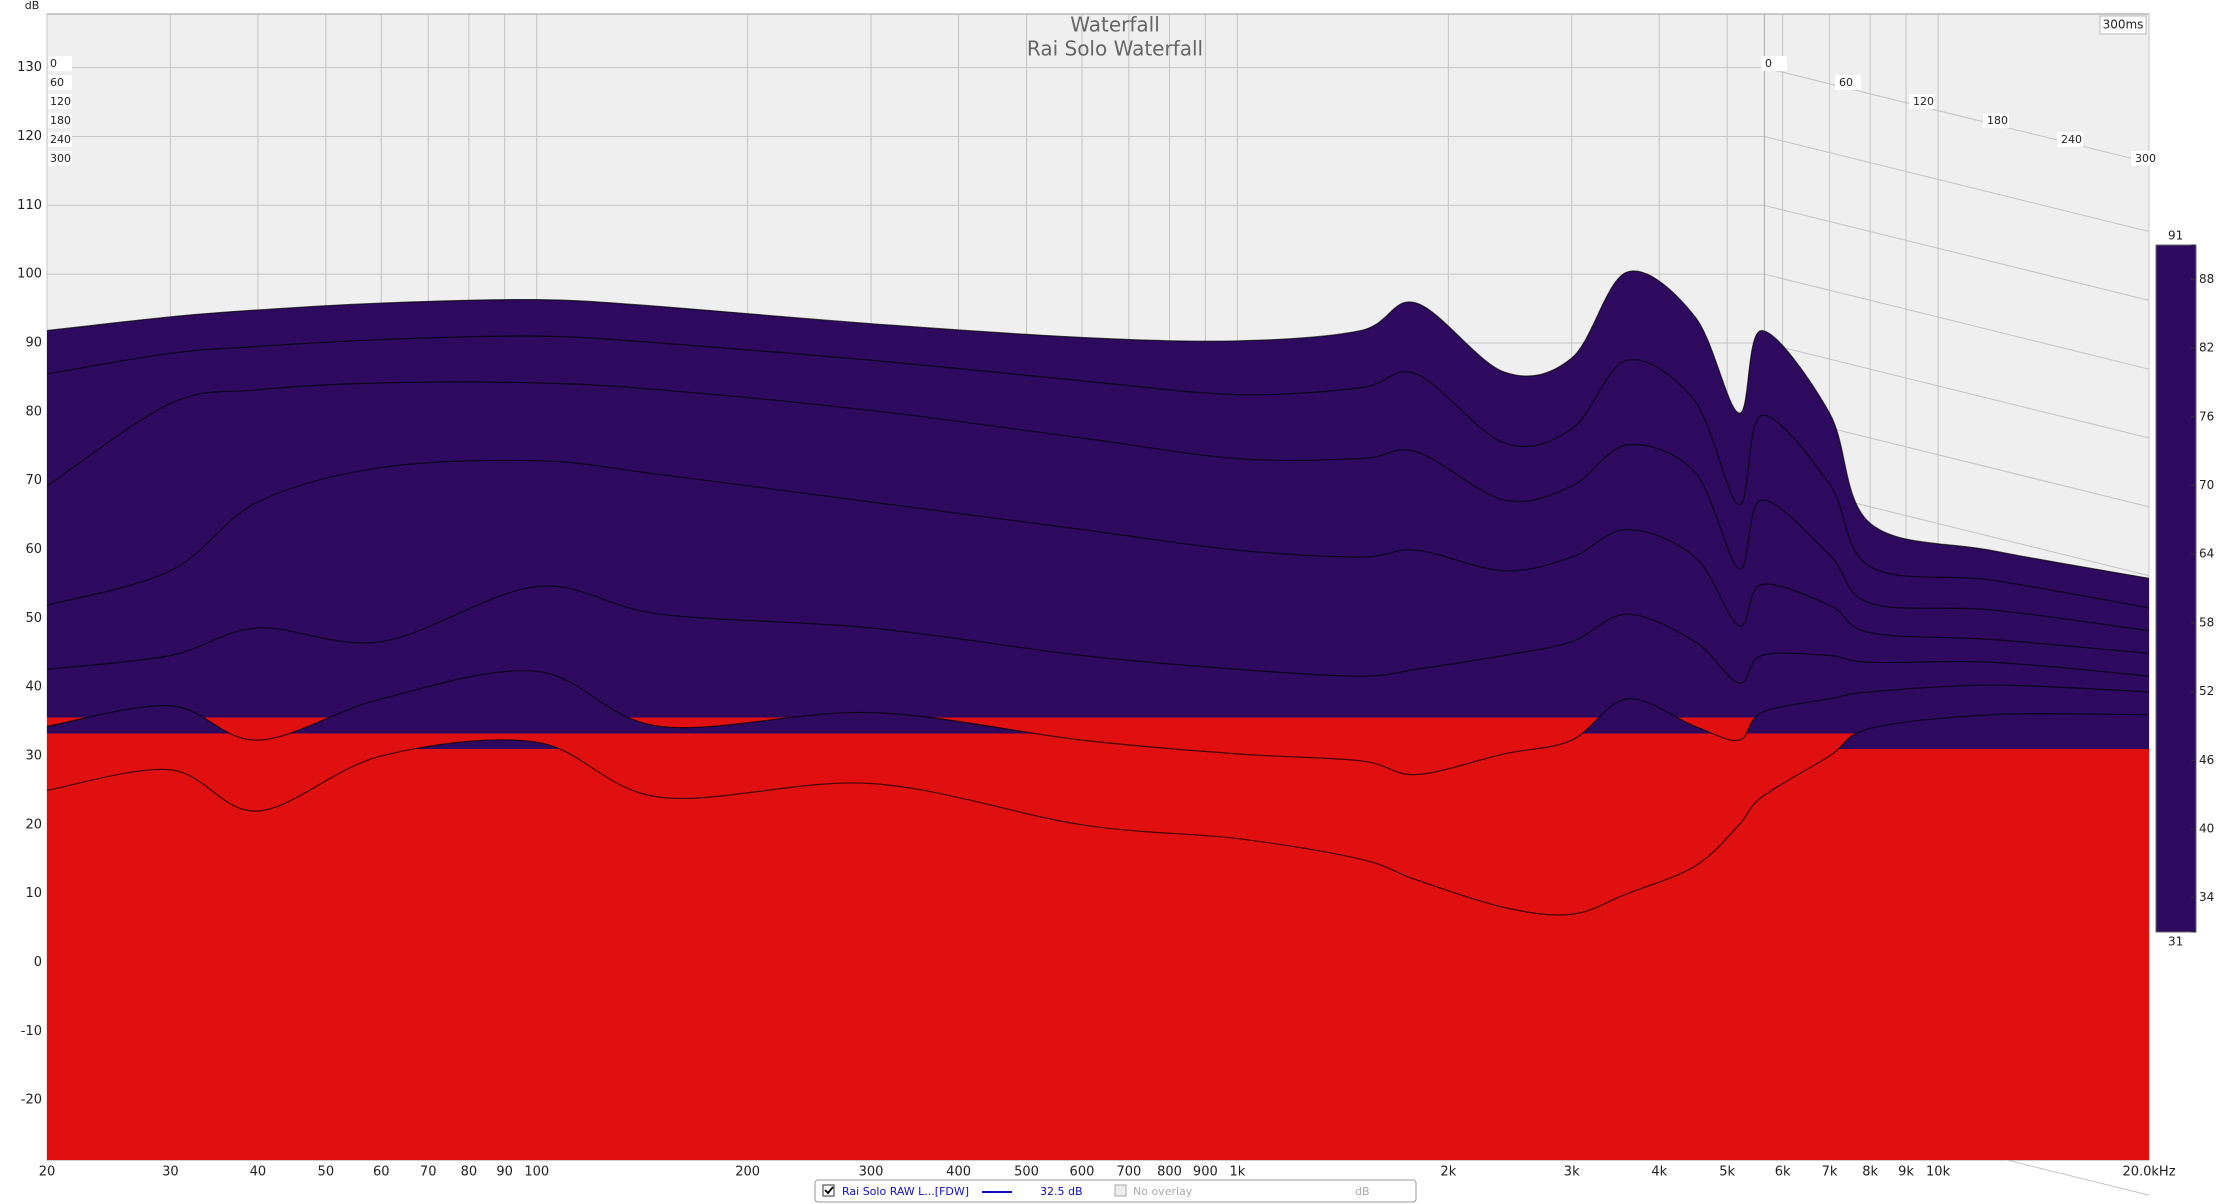 The width and height of the screenshot is (2220, 1204). I want to click on x-tick-label: 50, so click(326, 1172).